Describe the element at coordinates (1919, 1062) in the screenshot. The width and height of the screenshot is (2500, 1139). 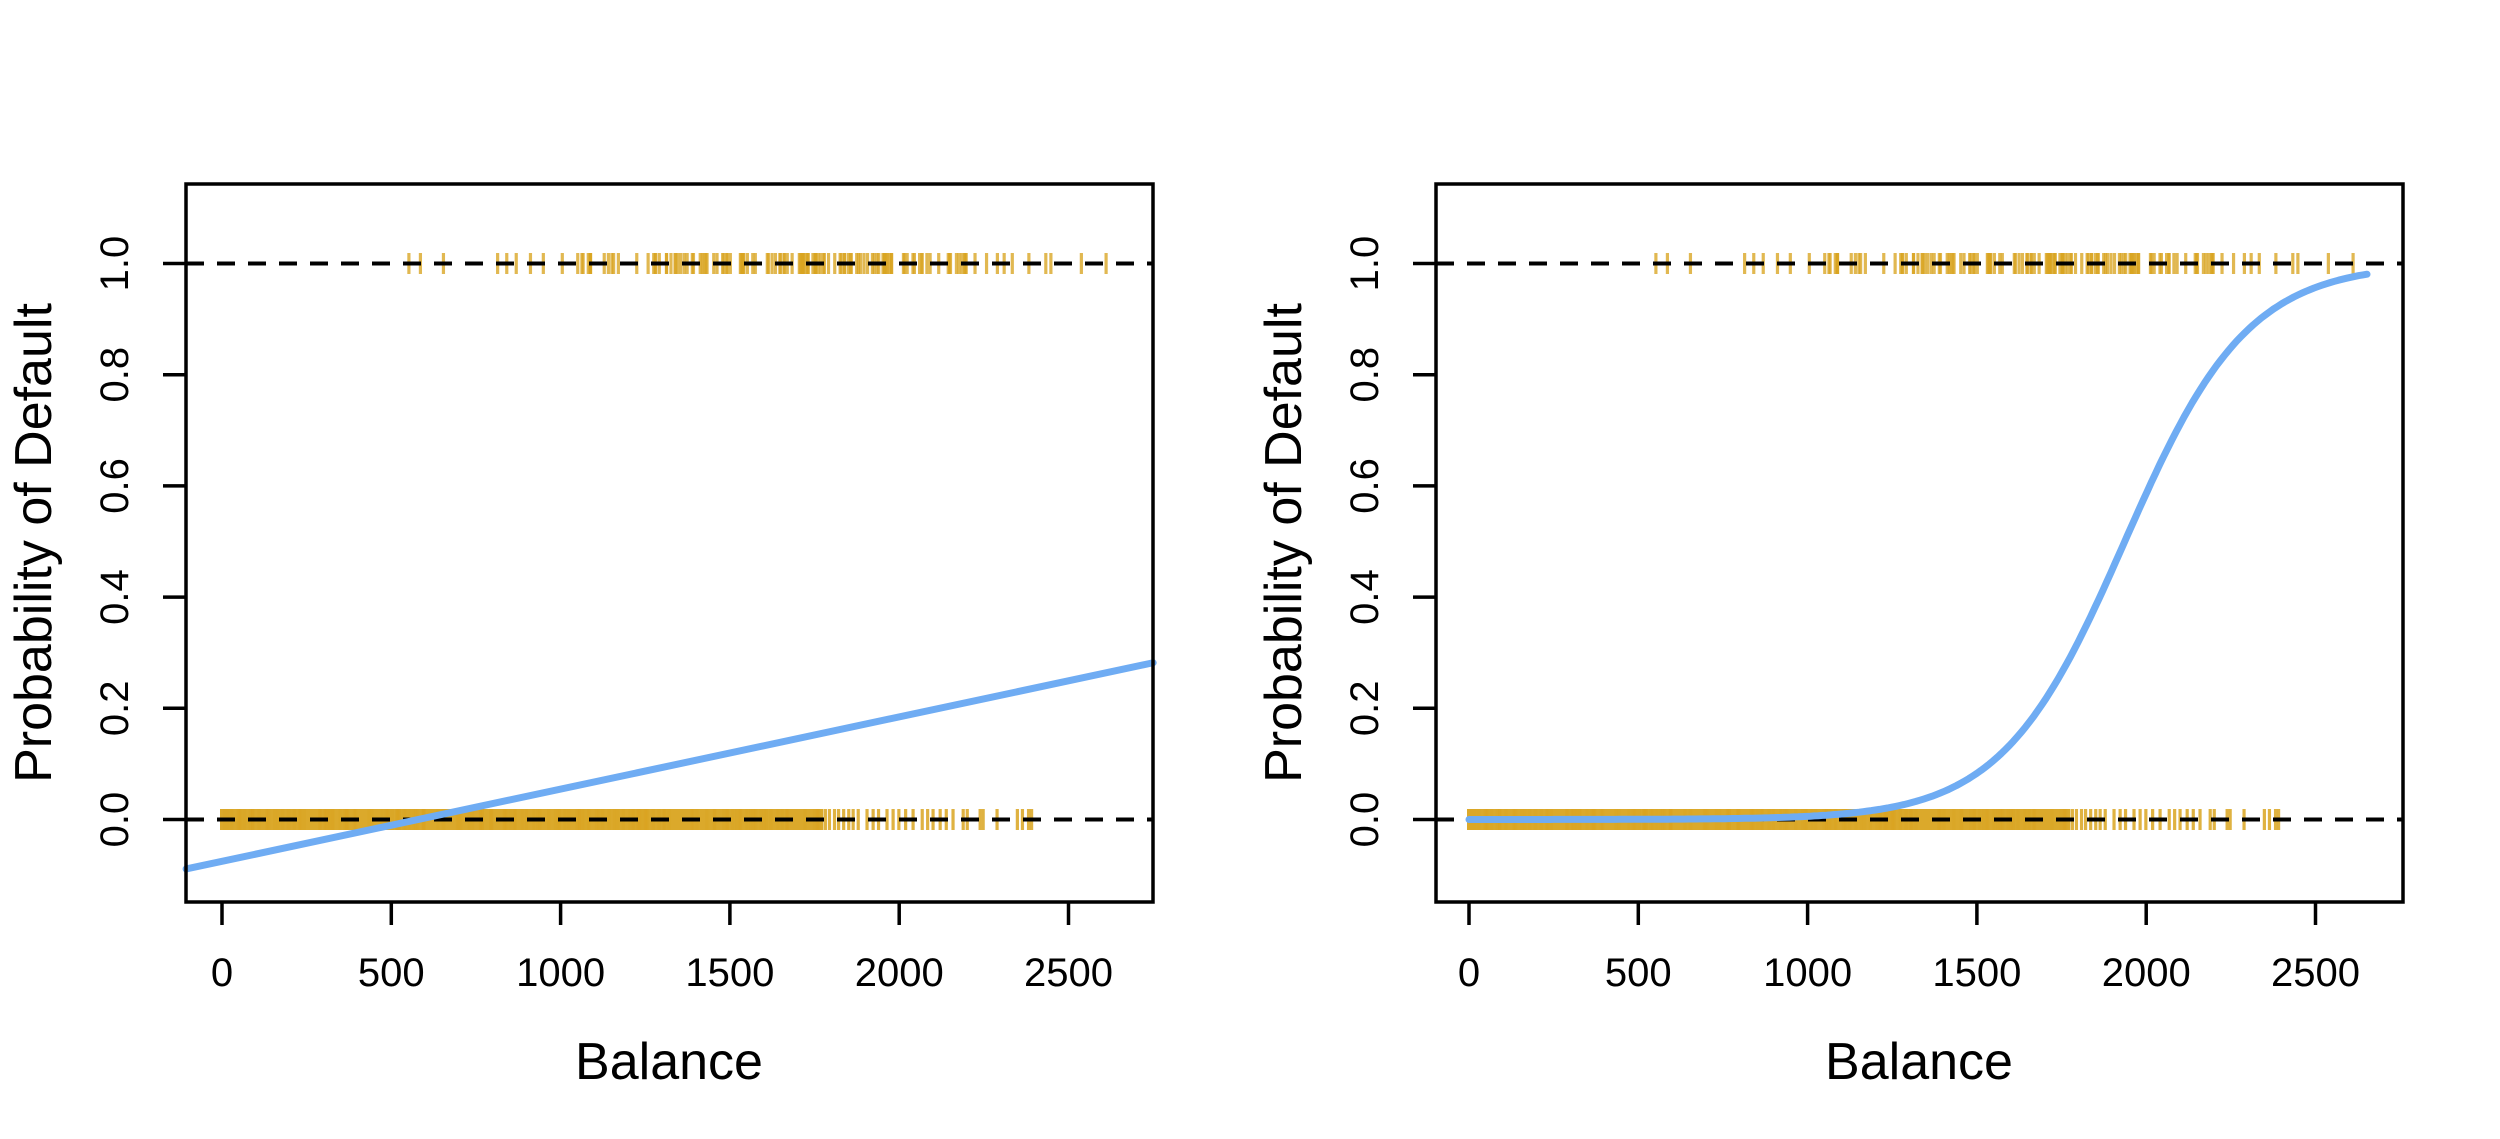
I see `x-axis-label-right: Balance` at that location.